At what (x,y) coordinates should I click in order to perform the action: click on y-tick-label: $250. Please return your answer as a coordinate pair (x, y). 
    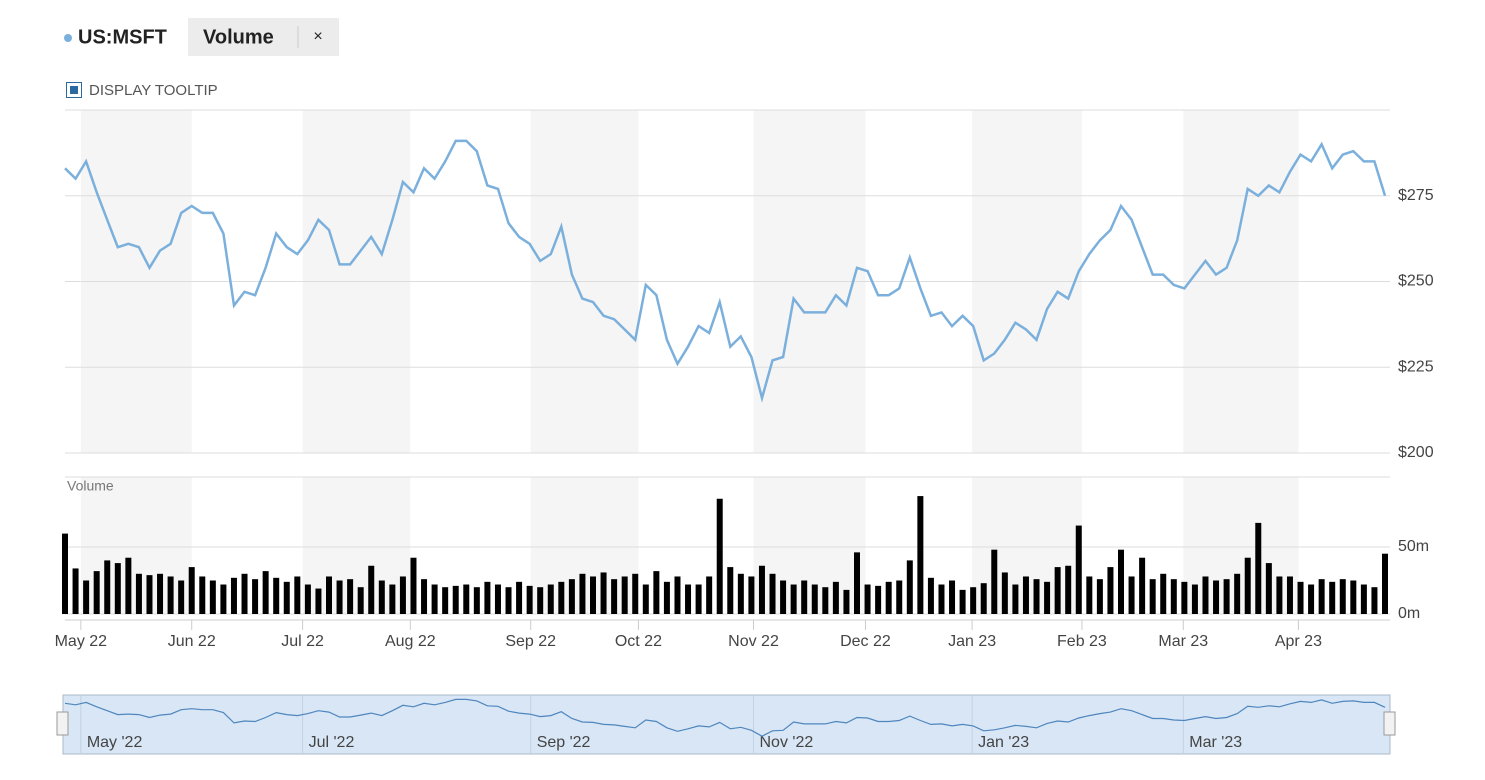
    Looking at the image, I should click on (1416, 281).